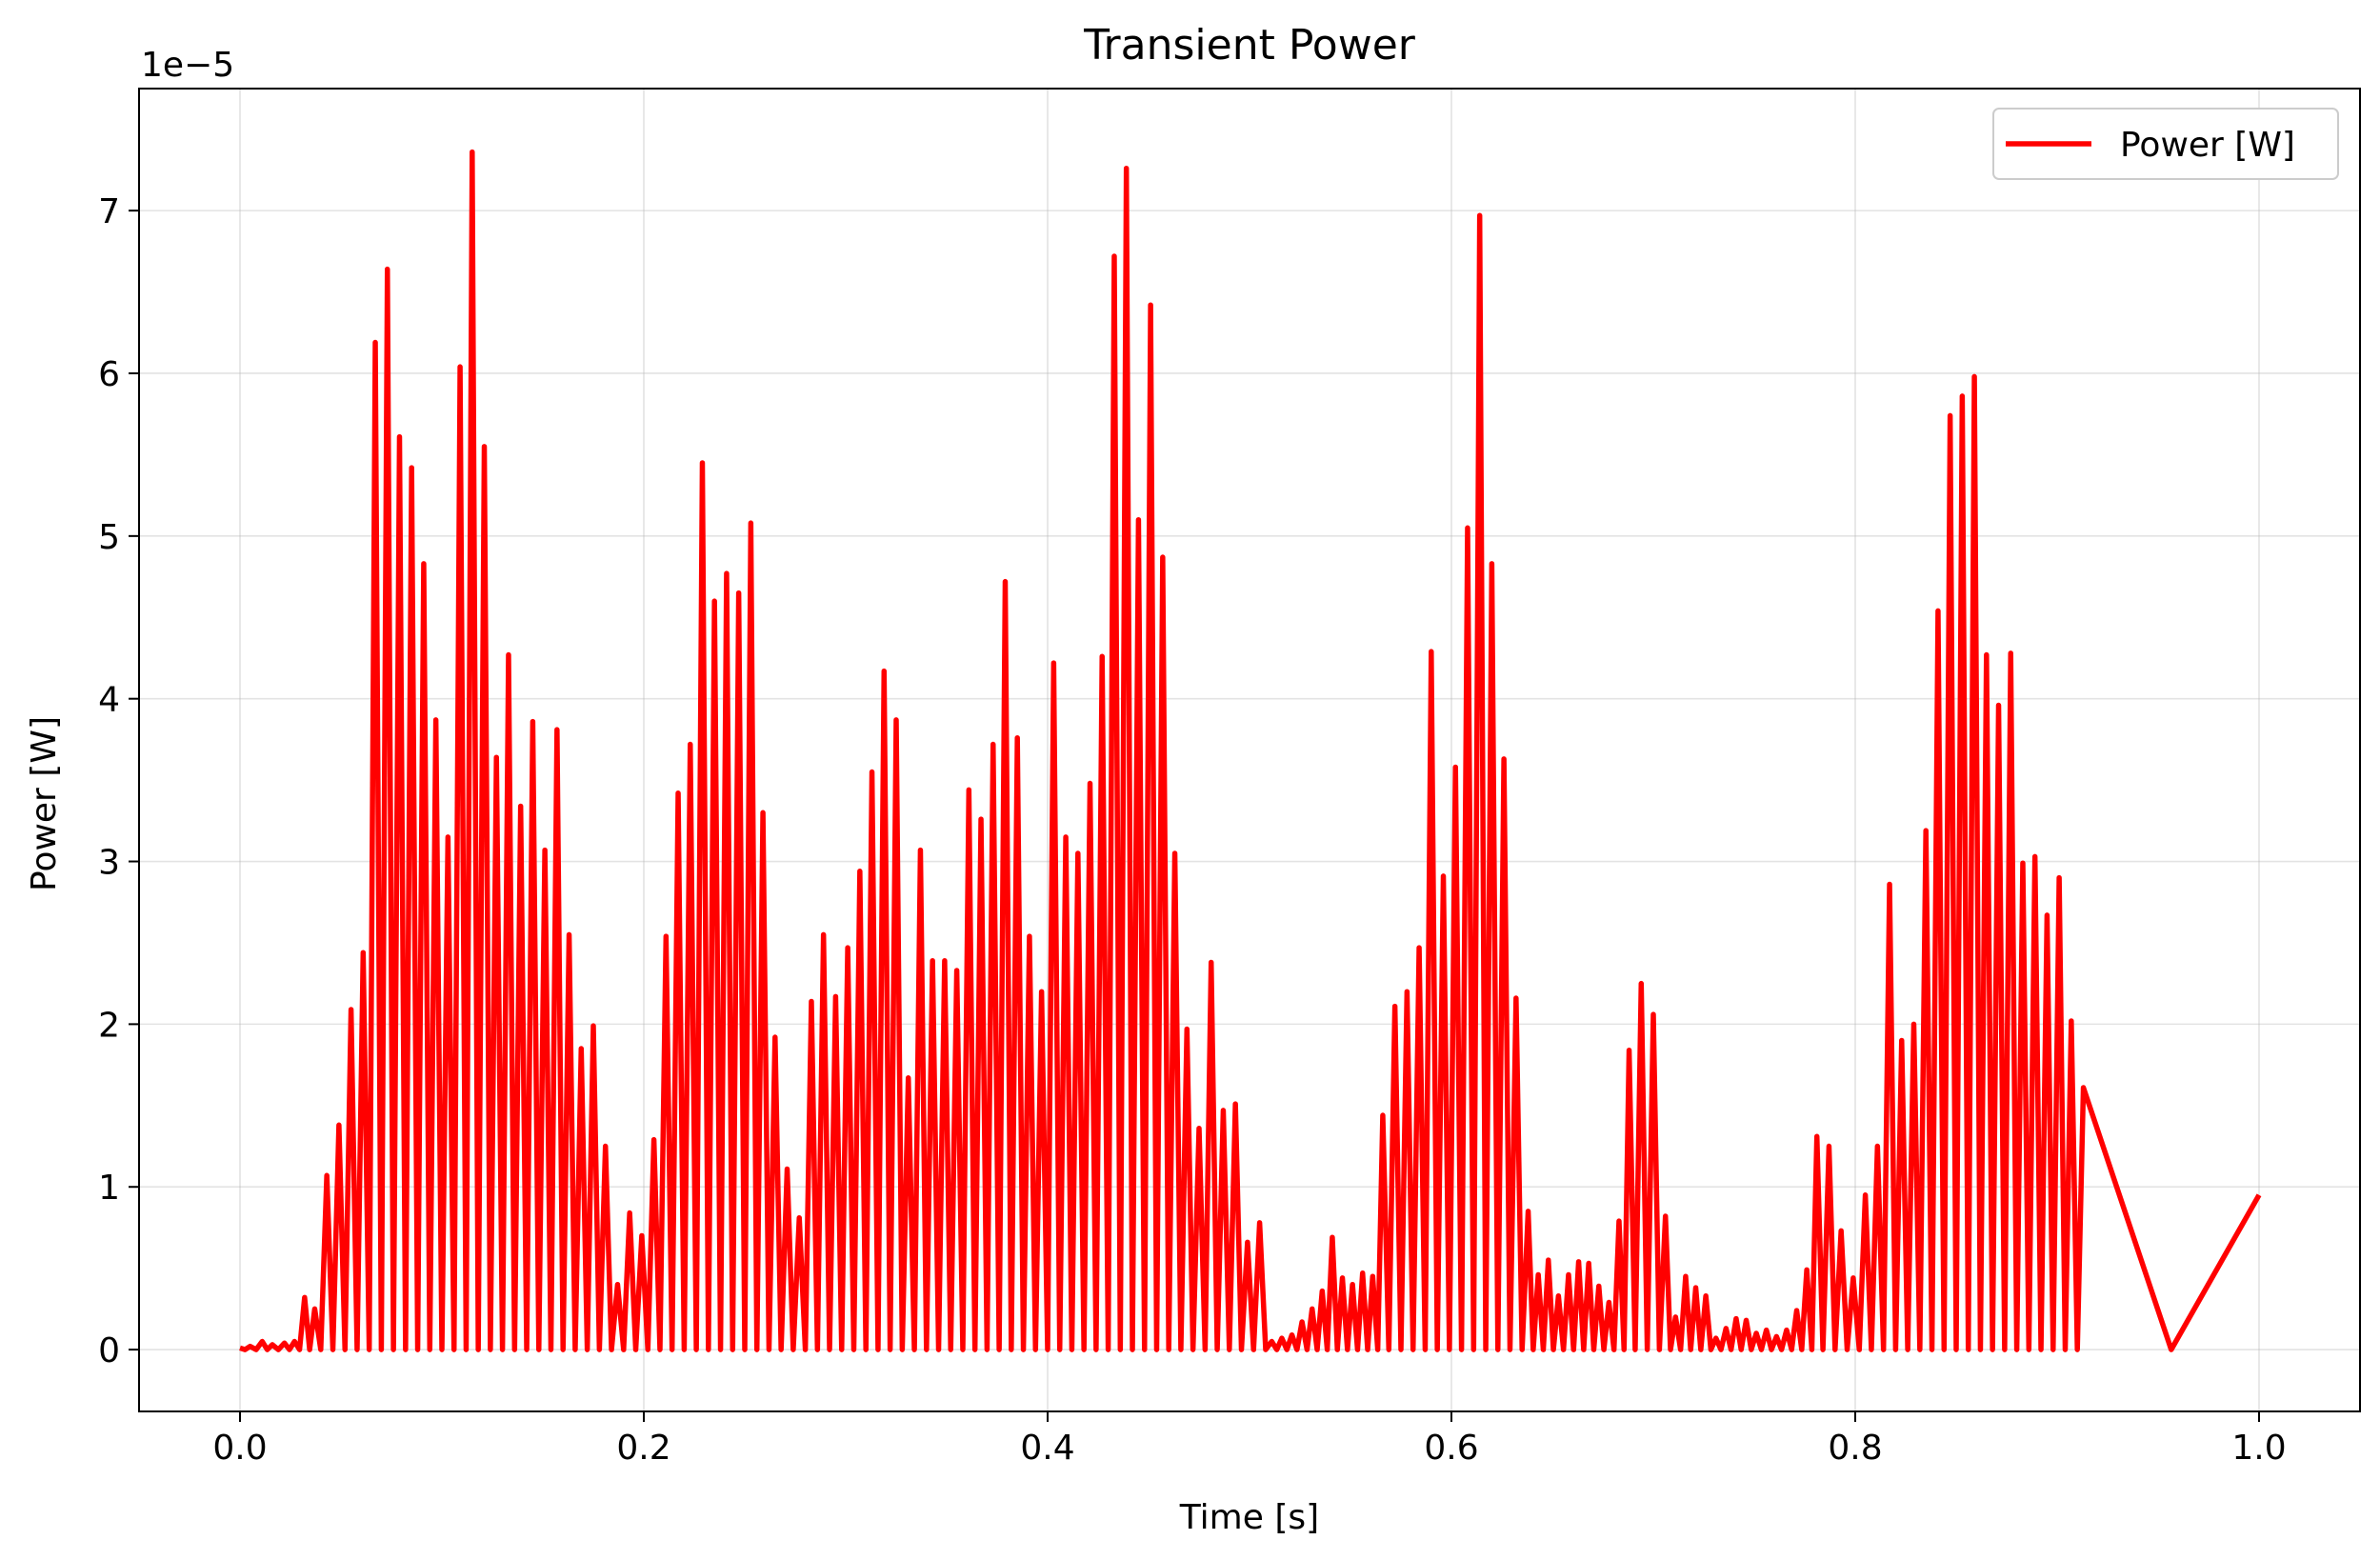 The image size is (2380, 1560). I want to click on legend-label-power: Power [W], so click(2207, 145).